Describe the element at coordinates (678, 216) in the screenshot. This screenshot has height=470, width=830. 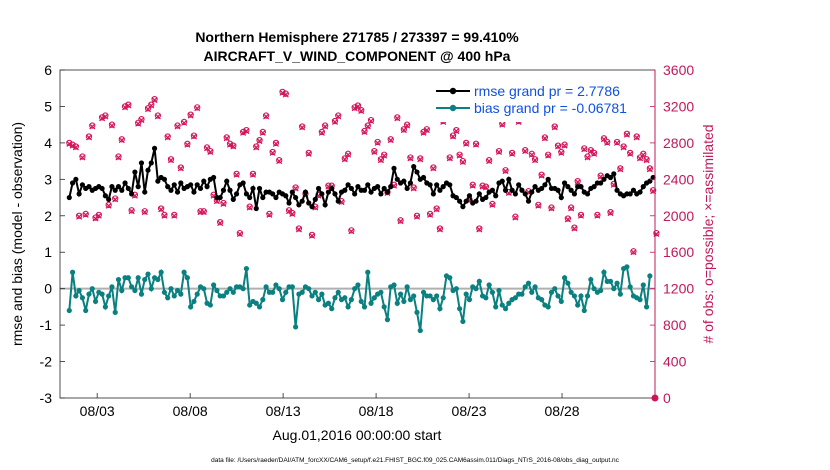
I see `right-tick-label: 2000` at that location.